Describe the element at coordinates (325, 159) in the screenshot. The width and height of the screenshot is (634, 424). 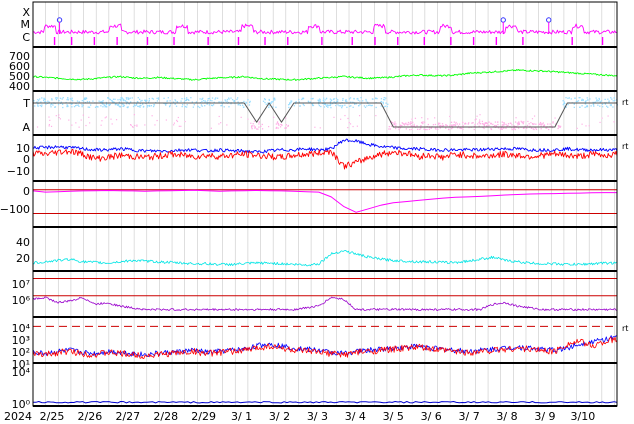
I see `bfield-bz-series` at that location.